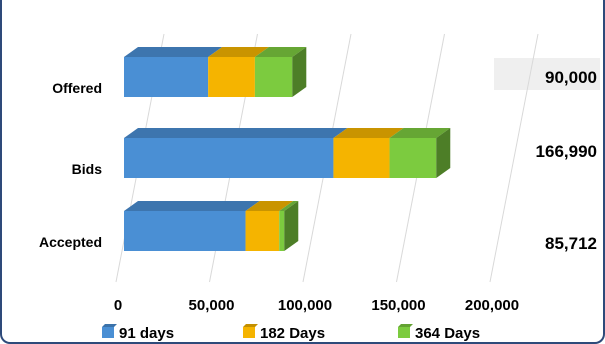  I want to click on category-label: Accepted, so click(70, 242).